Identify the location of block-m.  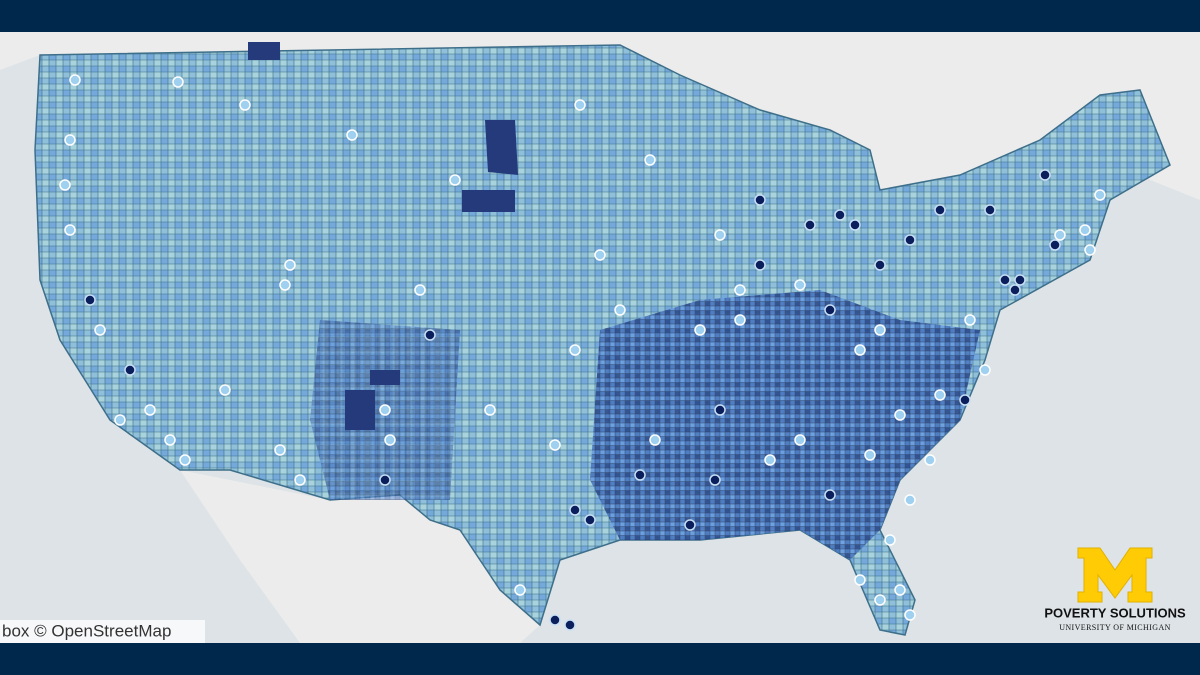
(1115, 575).